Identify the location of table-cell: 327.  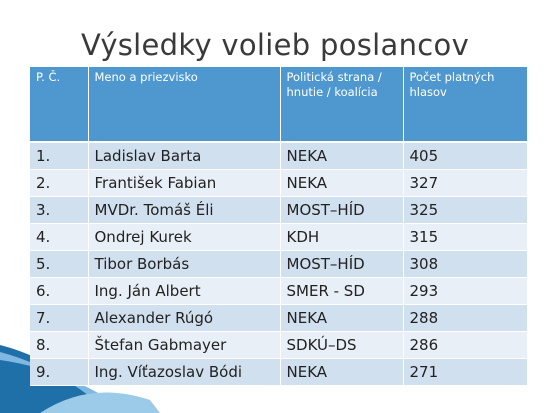
(465, 183).